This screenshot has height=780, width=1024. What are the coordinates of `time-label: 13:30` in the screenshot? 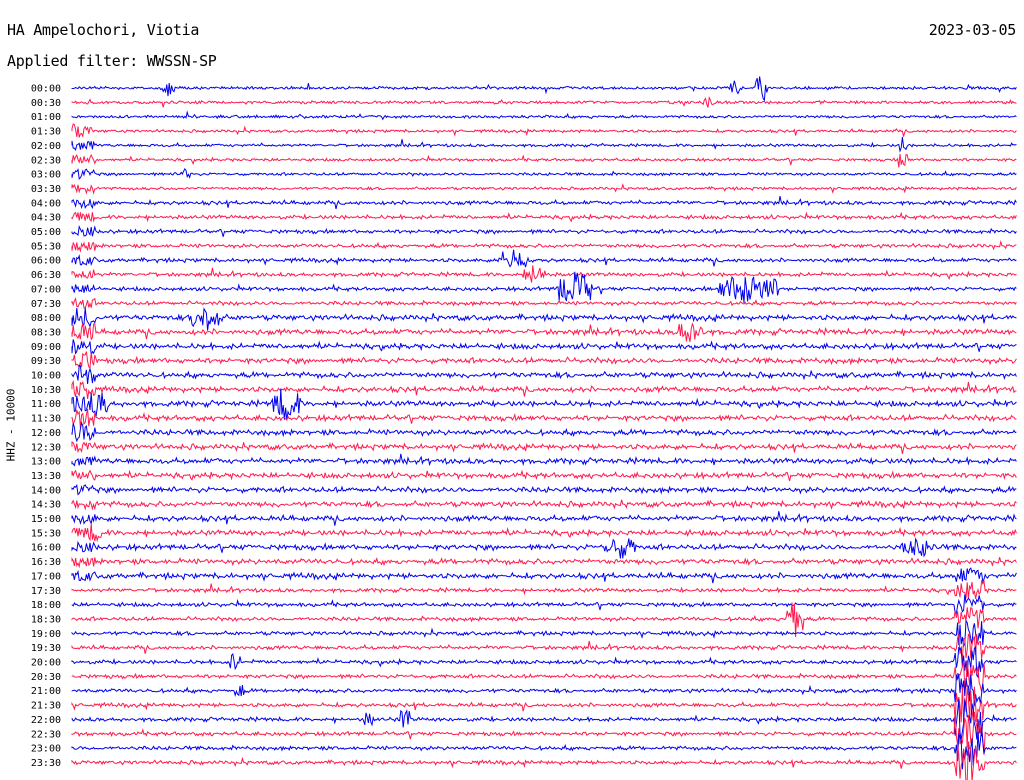 It's located at (46, 476).